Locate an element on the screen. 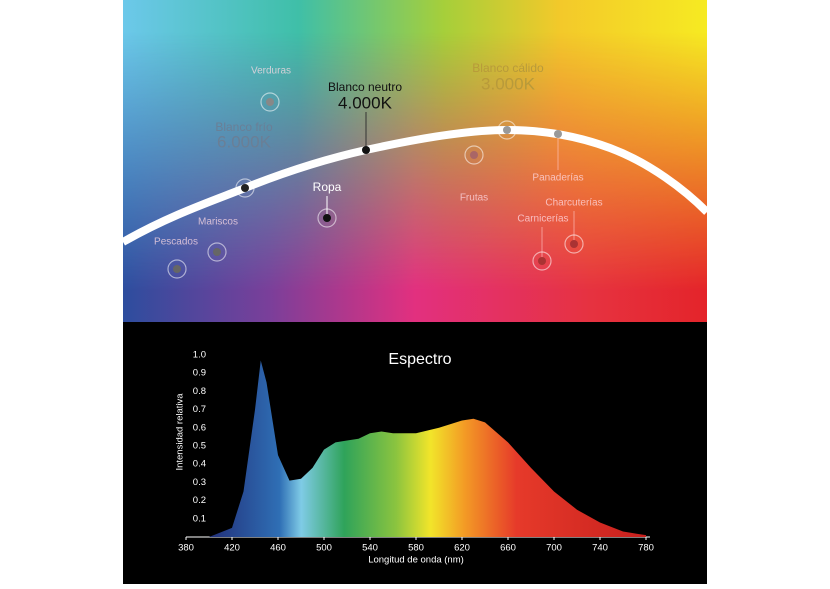 The width and height of the screenshot is (830, 589). point-label: Carnicerías is located at coordinates (542, 219).